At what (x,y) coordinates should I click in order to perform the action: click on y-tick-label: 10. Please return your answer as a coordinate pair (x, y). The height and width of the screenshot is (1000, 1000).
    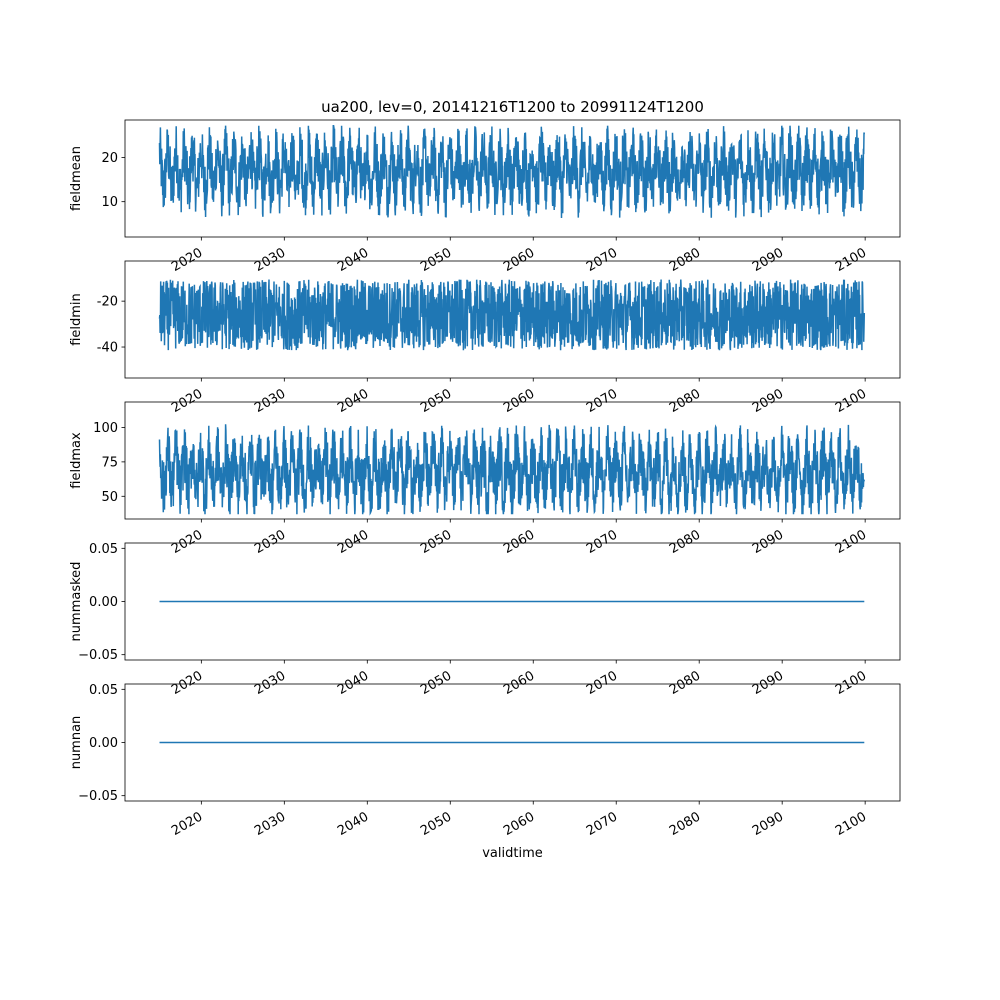
    Looking at the image, I should click on (109, 202).